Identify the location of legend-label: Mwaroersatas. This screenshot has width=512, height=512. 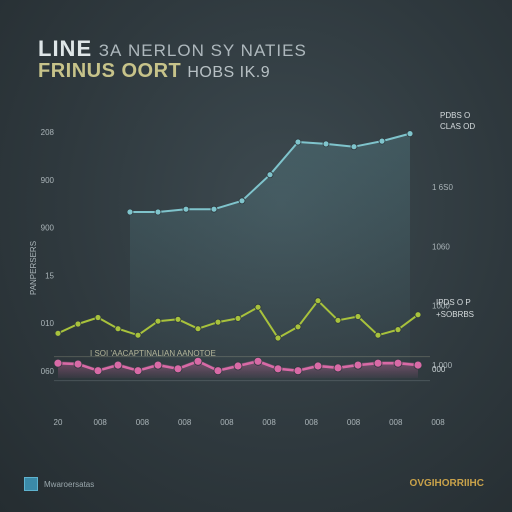
(69, 484).